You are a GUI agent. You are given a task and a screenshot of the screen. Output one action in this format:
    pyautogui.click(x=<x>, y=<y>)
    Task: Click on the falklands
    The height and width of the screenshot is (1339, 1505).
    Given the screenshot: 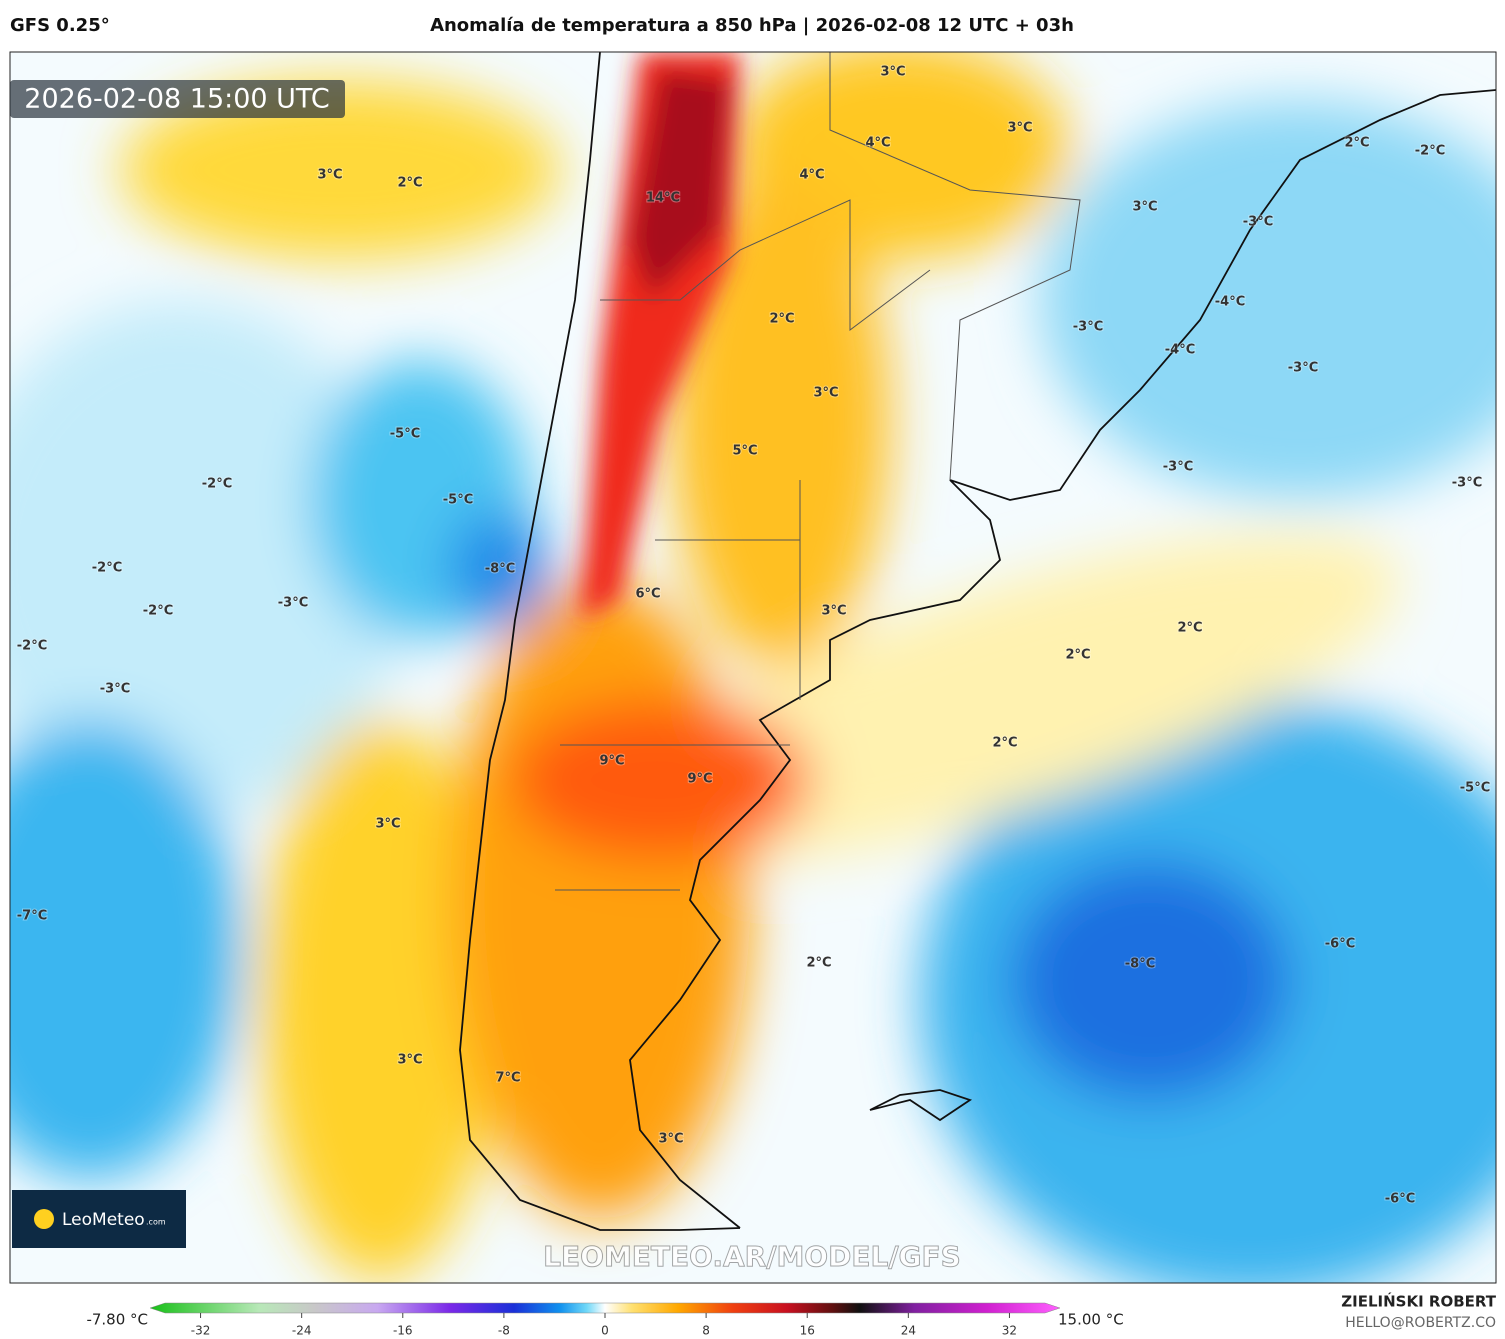 What is the action you would take?
    pyautogui.click(x=921, y=1105)
    